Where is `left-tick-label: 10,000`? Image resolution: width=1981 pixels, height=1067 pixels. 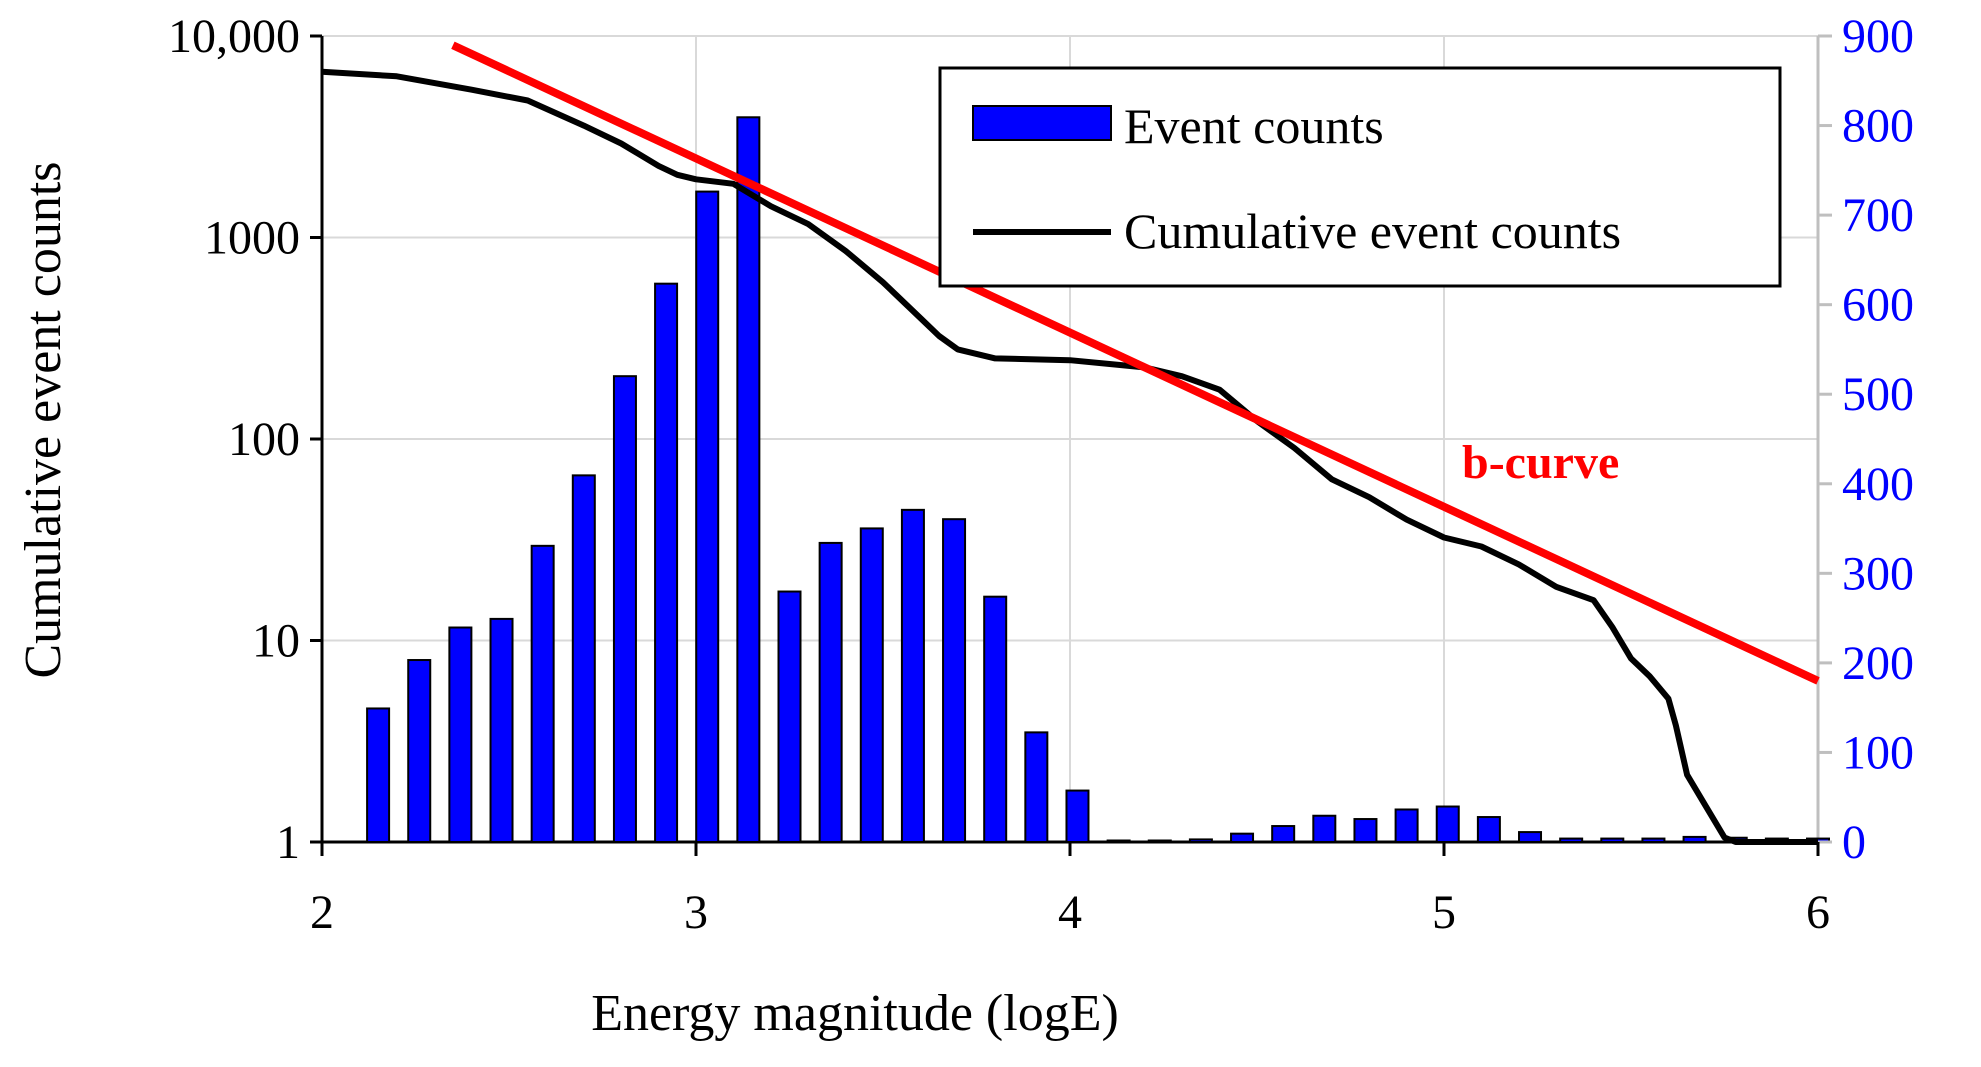
left-tick-label: 10,000 is located at coordinates (234, 36).